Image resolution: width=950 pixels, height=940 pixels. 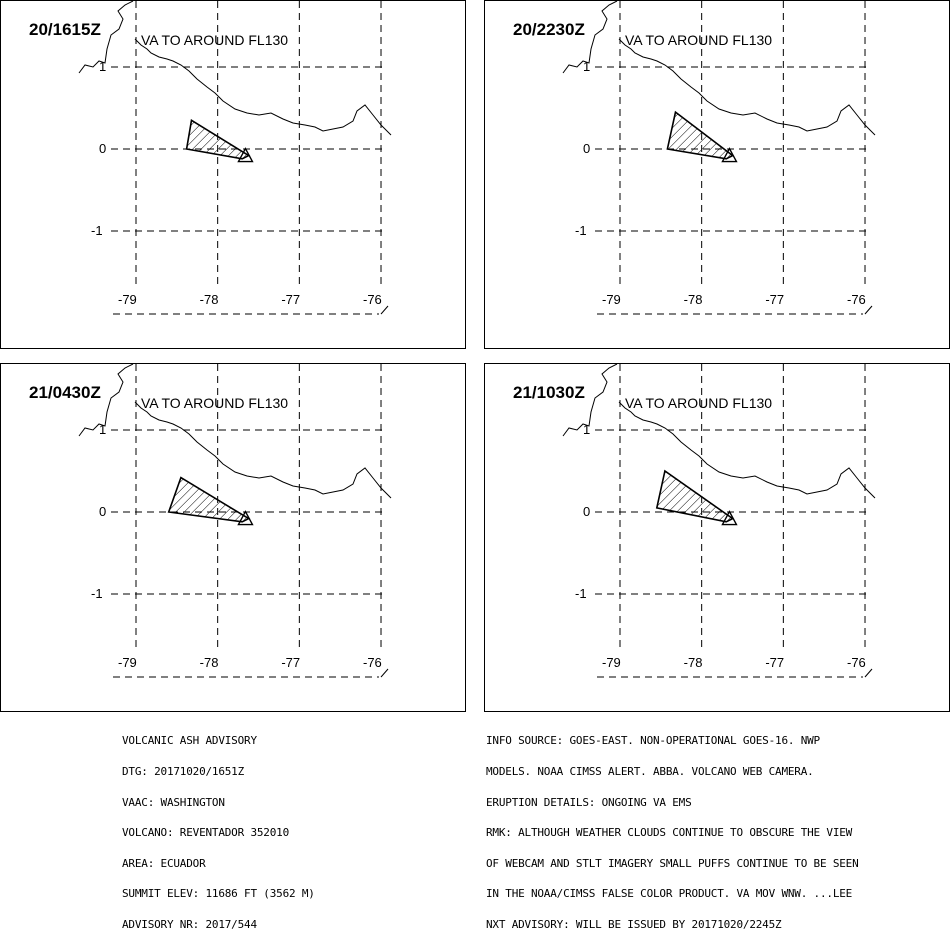 What do you see at coordinates (189, 924) in the screenshot?
I see `advisory-line: ADVISORY NR: 2017/544` at bounding box center [189, 924].